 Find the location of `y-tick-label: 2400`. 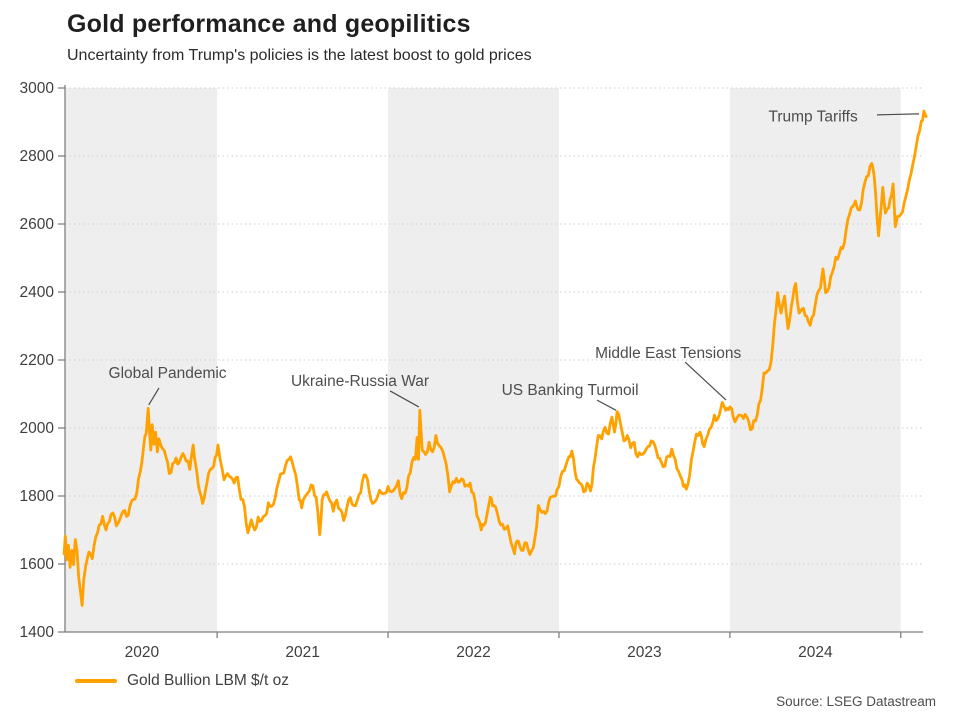

y-tick-label: 2400 is located at coordinates (37, 292).